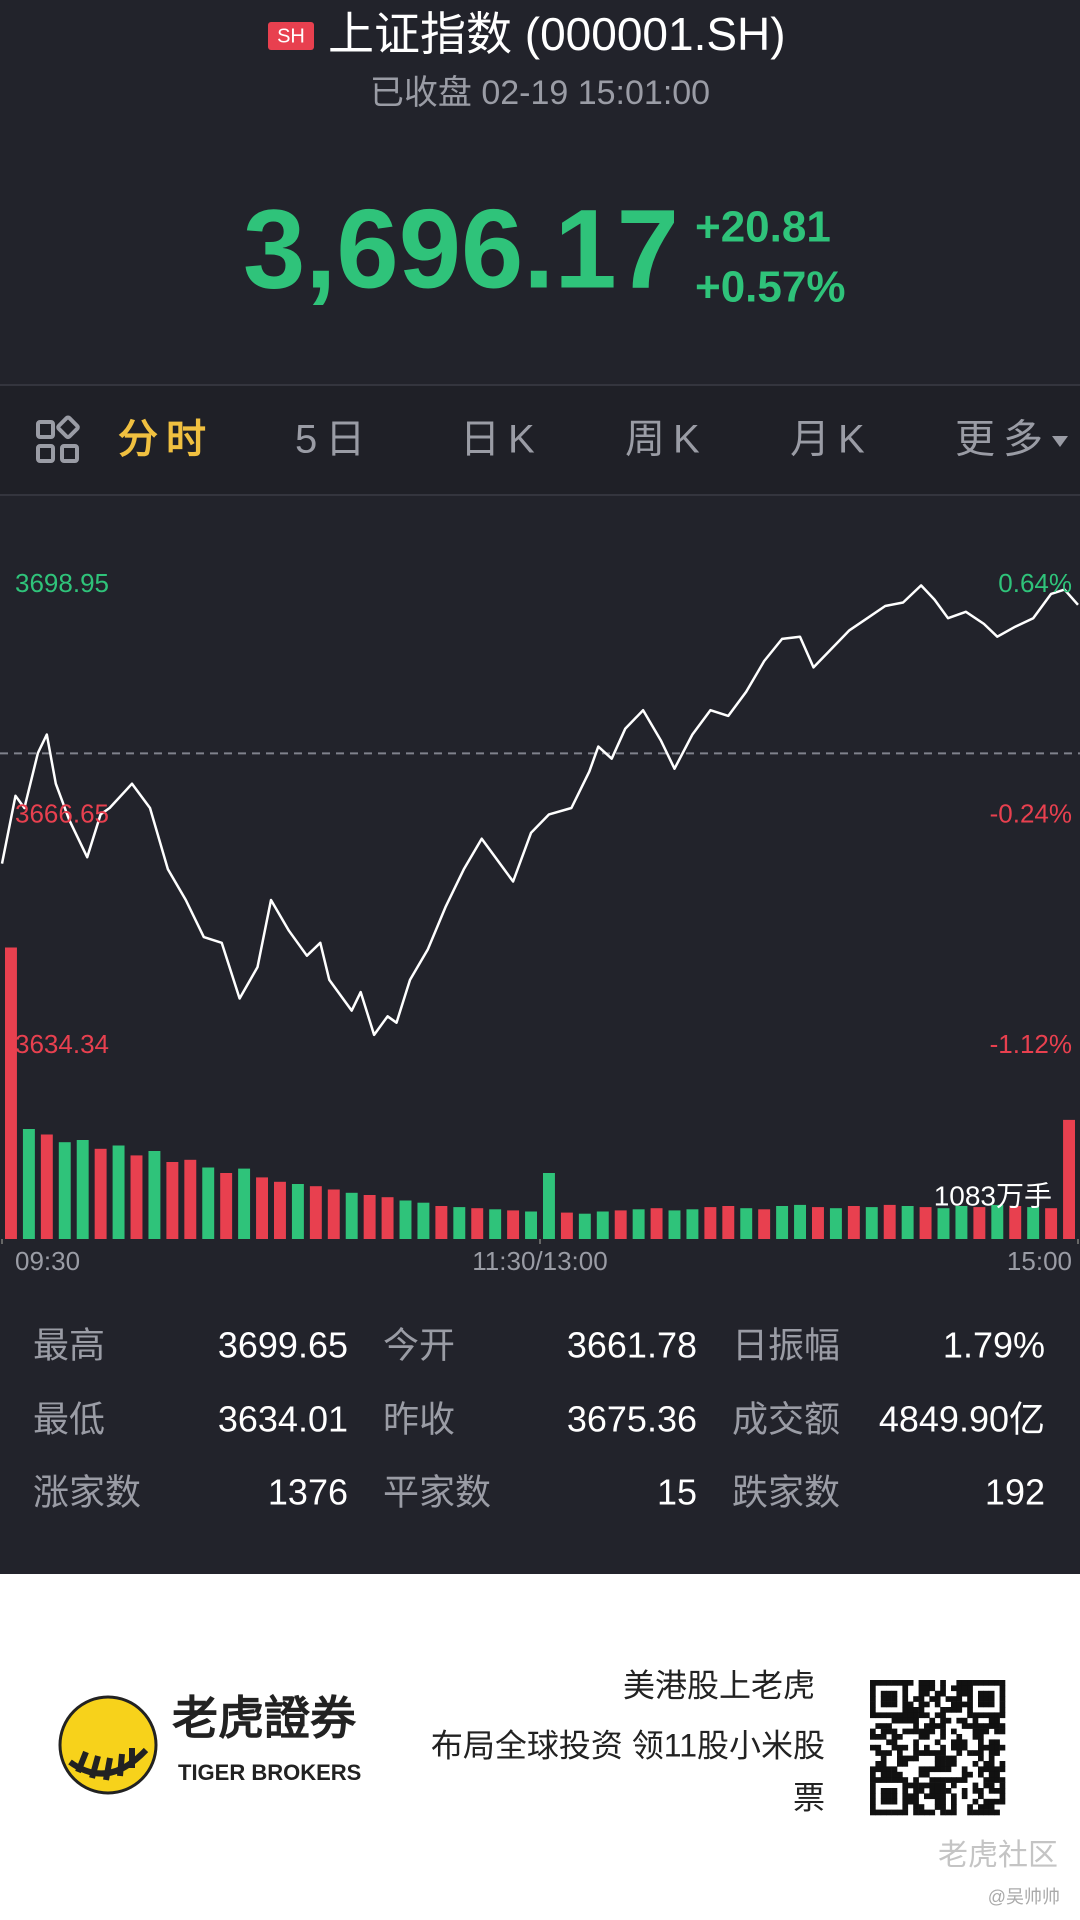  What do you see at coordinates (677, 1492) in the screenshot?
I see `stat-value: 15` at bounding box center [677, 1492].